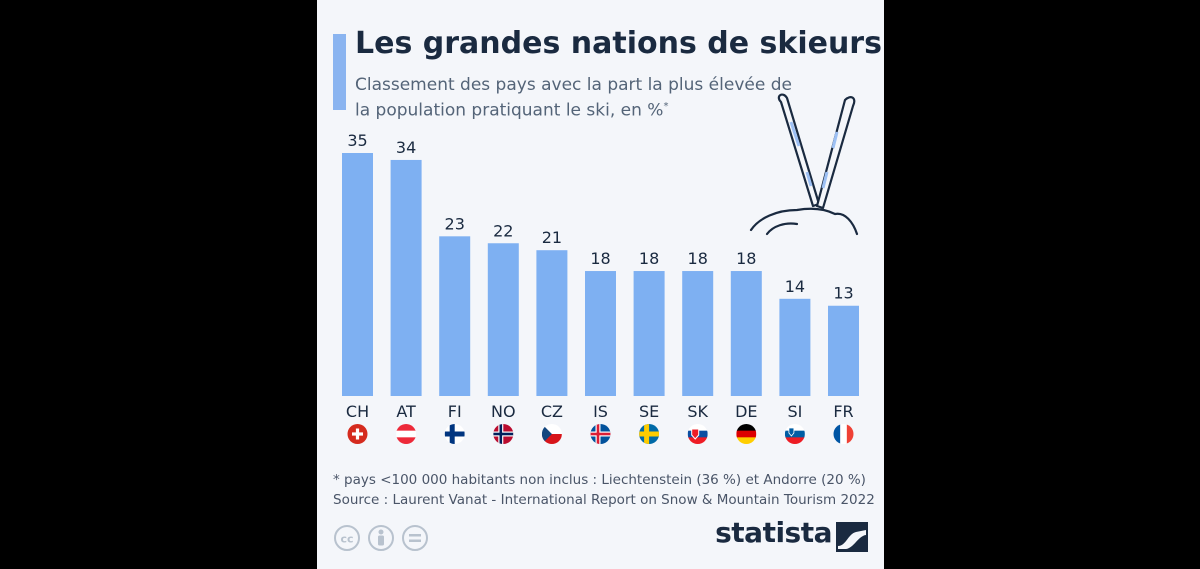 The width and height of the screenshot is (1200, 569). Describe the element at coordinates (843, 293) in the screenshot. I see `value-label-fr: 13` at that location.